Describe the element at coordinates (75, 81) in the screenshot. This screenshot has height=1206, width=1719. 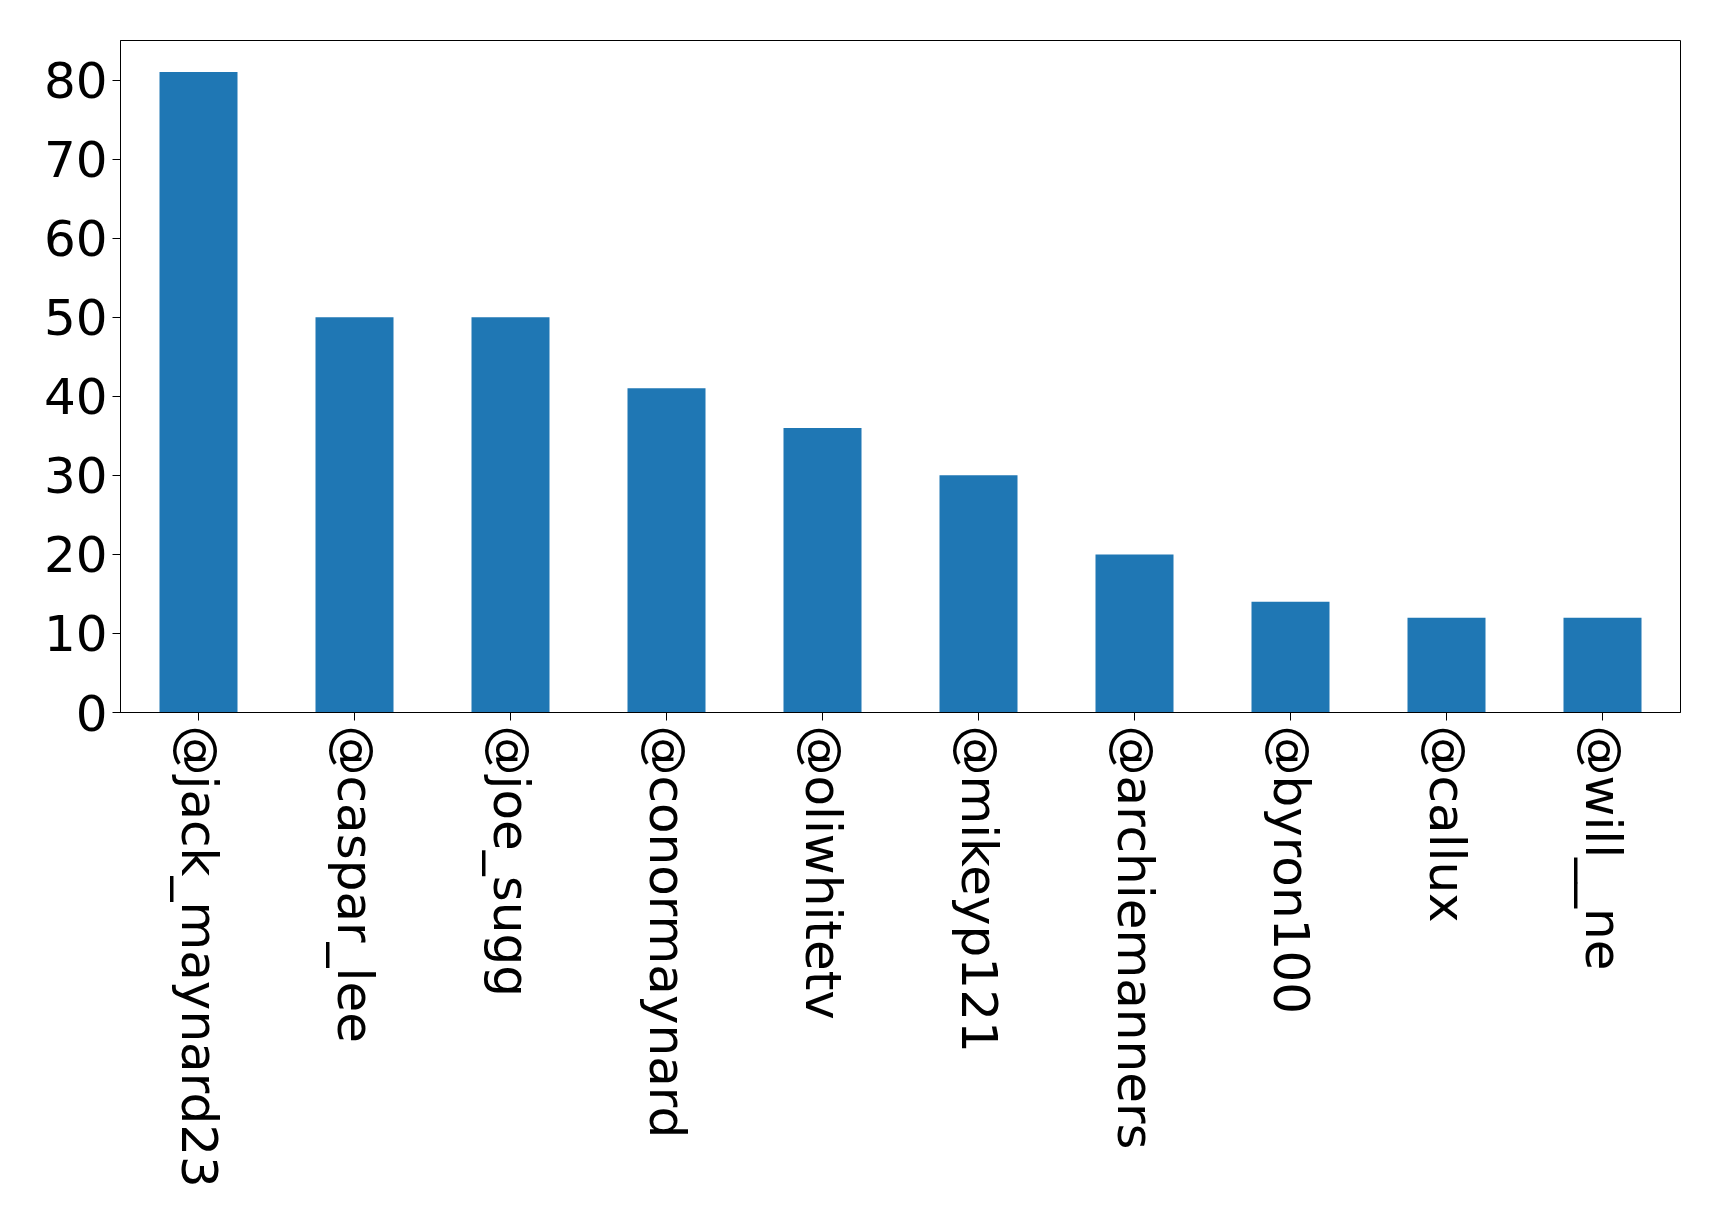
I see `y-tick-label: 80` at that location.